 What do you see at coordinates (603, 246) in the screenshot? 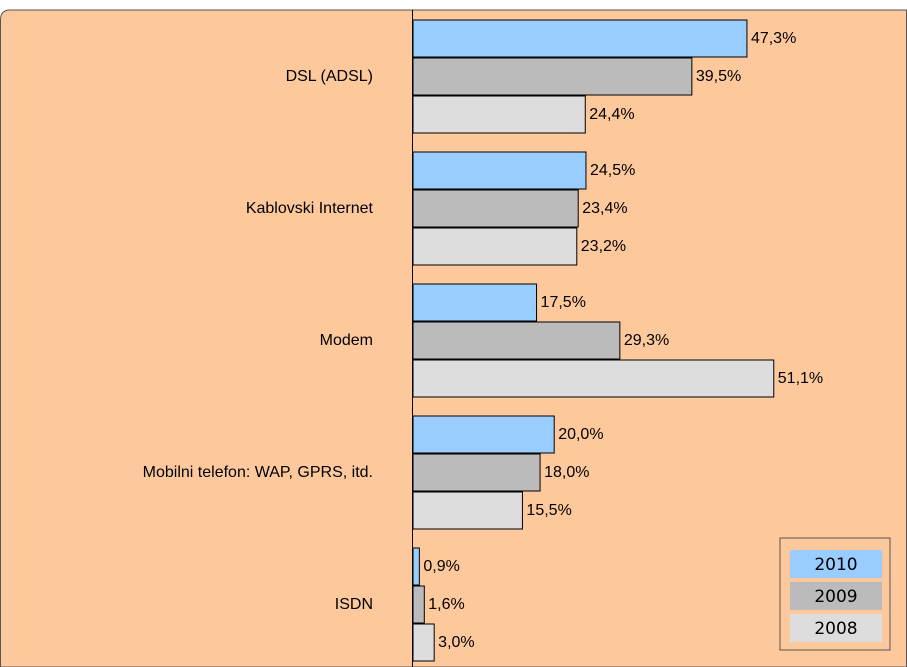
I see `value-label: 23,2%` at bounding box center [603, 246].